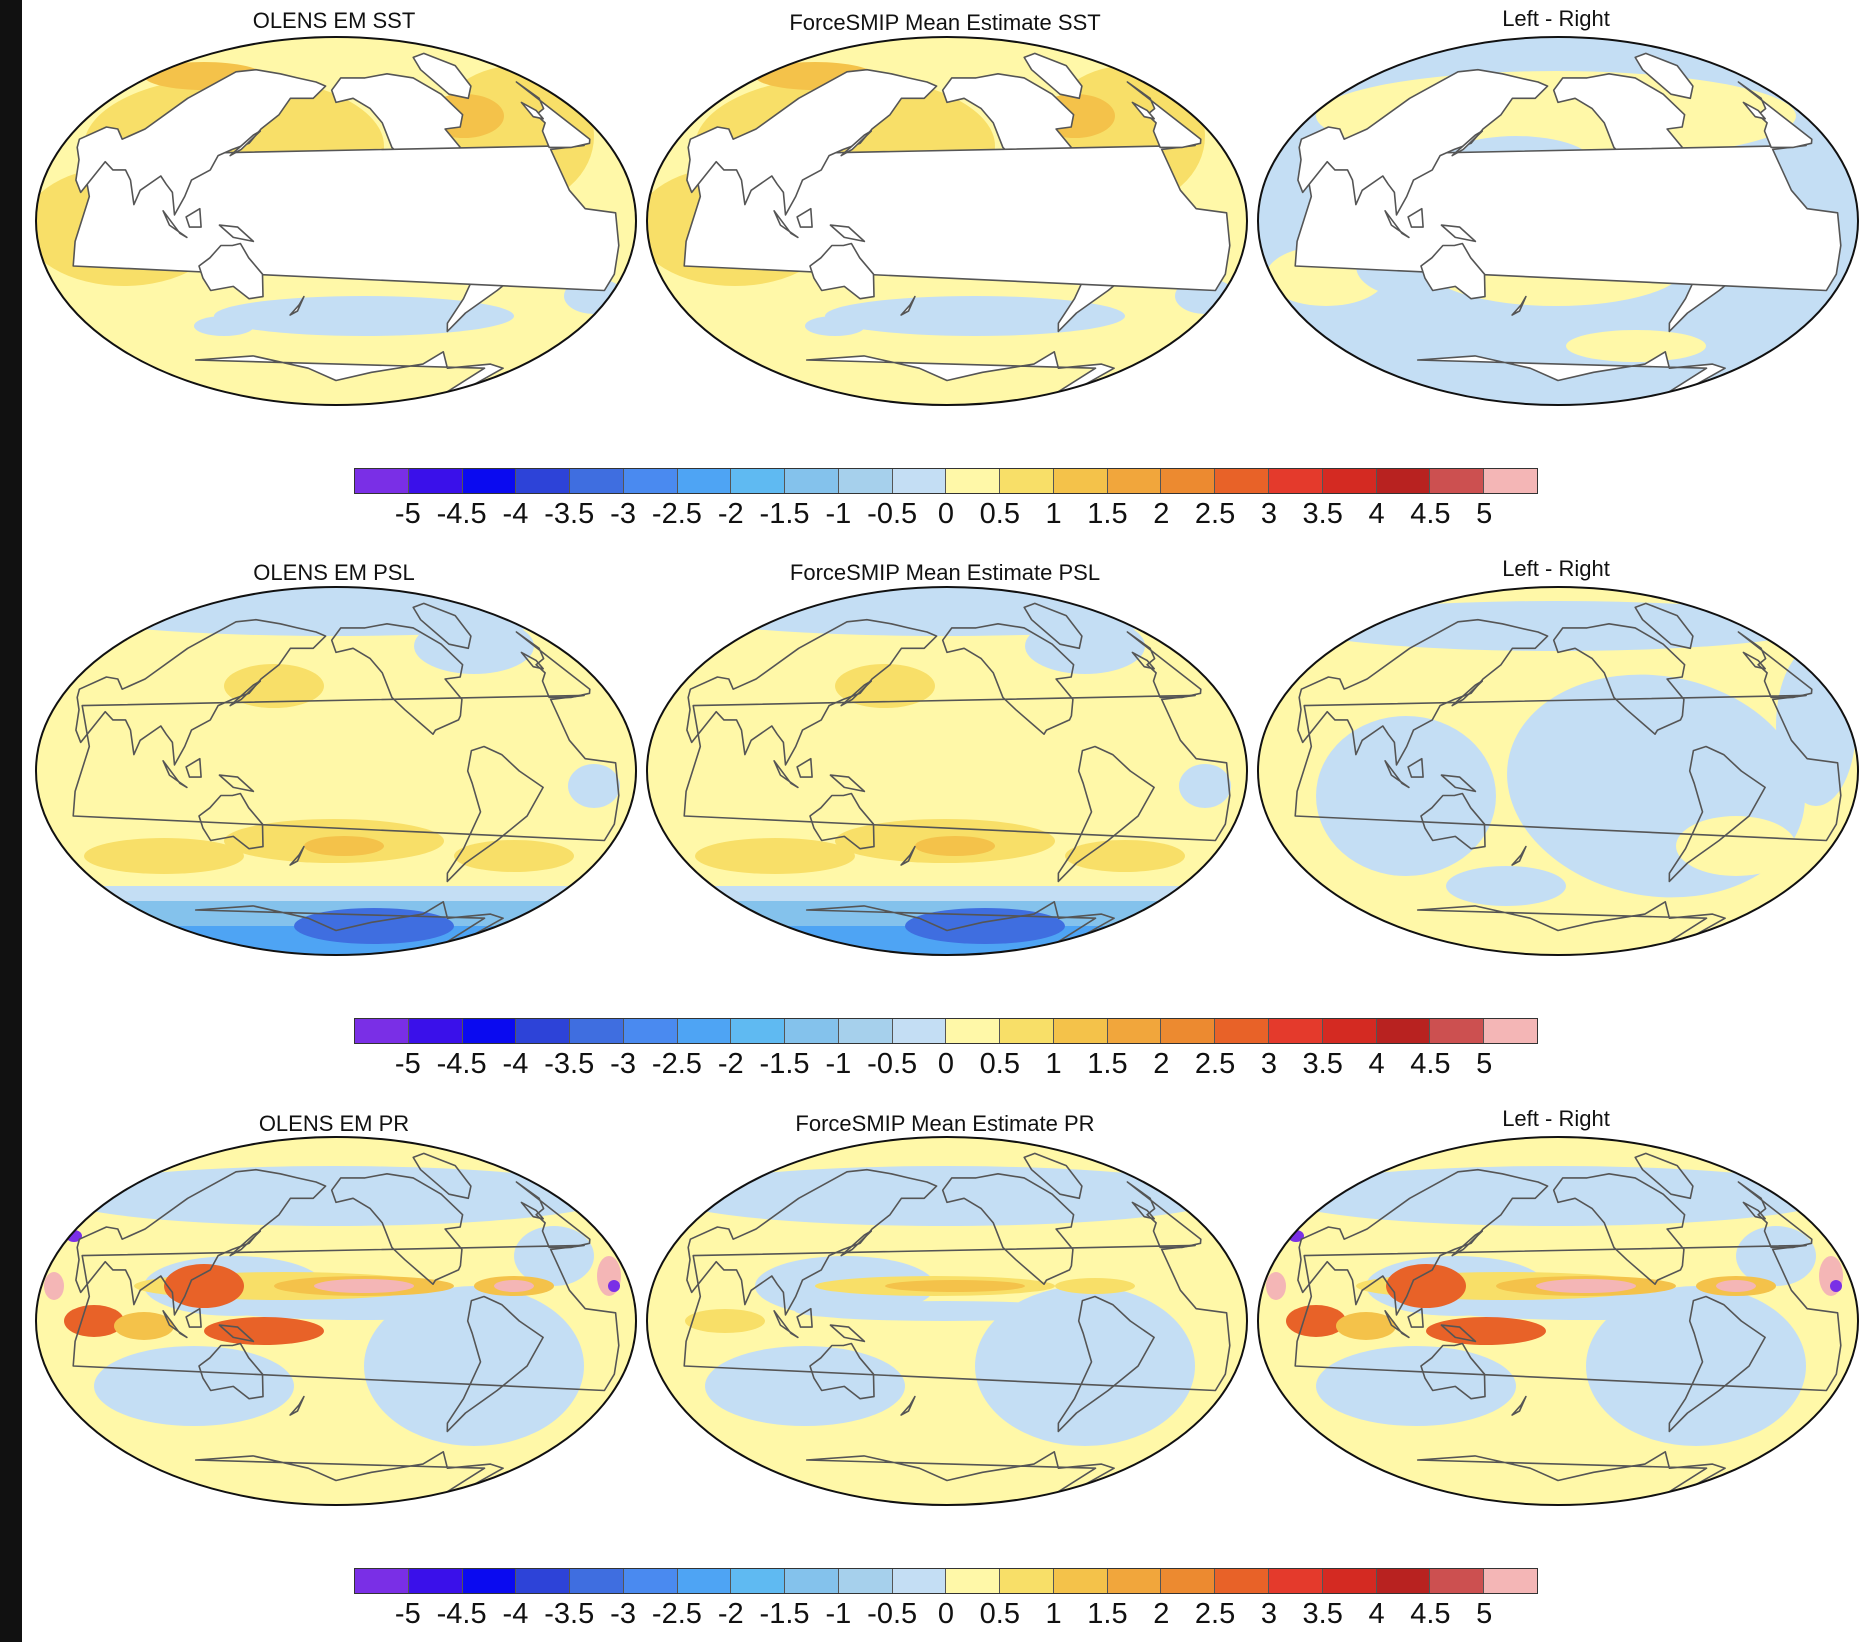 The image size is (1874, 1642). What do you see at coordinates (945, 1123) in the screenshot?
I see `panel-title-pr-forcesmip: ForceSMIP Mean Estimate PR` at bounding box center [945, 1123].